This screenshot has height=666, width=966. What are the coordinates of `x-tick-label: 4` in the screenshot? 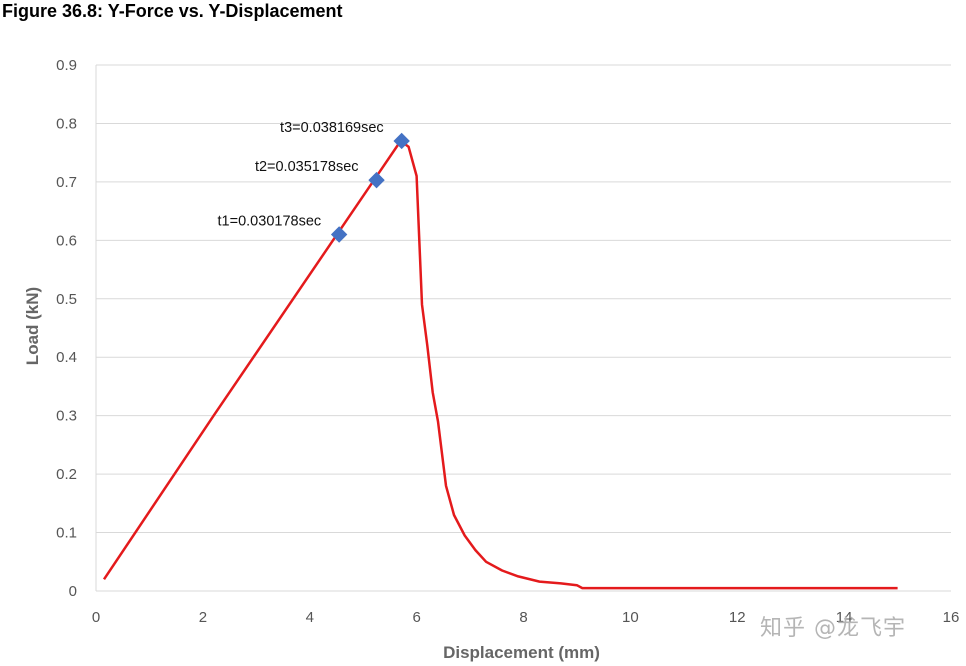 It's located at (310, 617).